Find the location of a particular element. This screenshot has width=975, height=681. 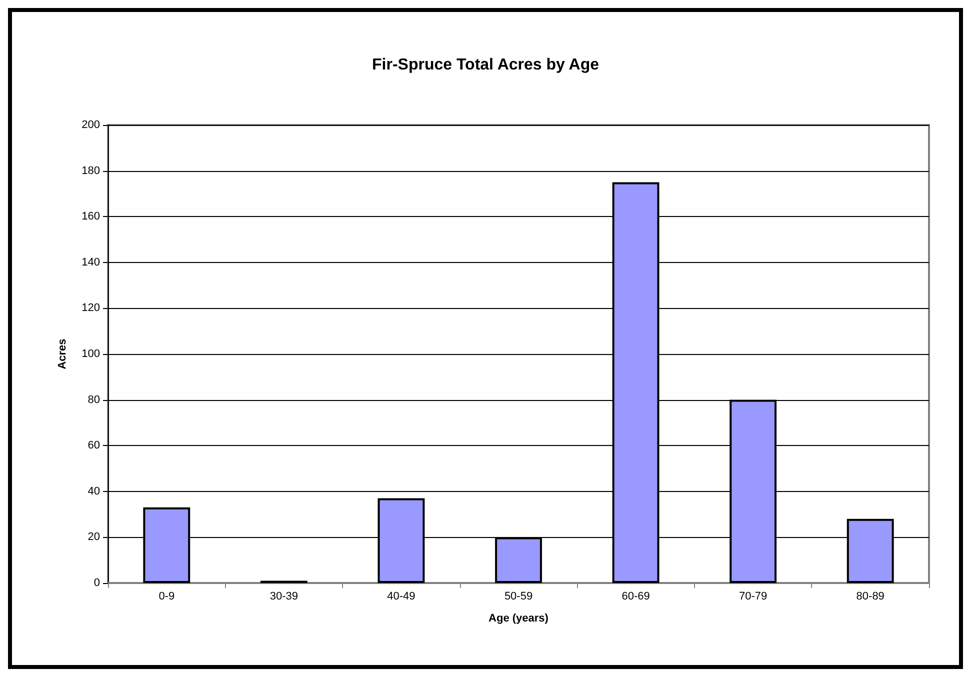

x-tick-label: 50-59 is located at coordinates (518, 596).